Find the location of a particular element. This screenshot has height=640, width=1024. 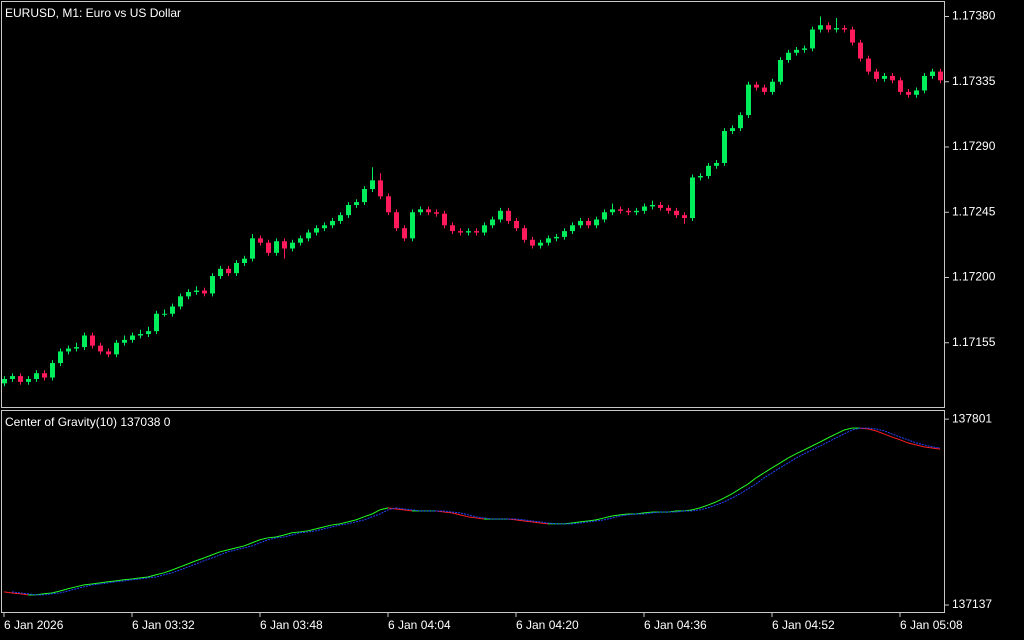

y-tick-label: 1.17245 is located at coordinates (974, 211).